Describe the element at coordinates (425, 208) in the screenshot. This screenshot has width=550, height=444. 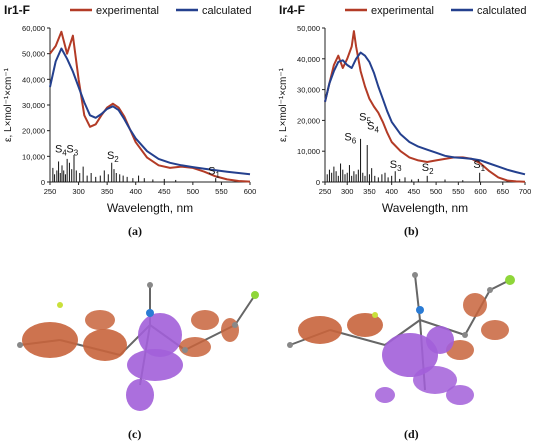
I see `chart-b-x-axis-label: Wavelength, nm` at that location.